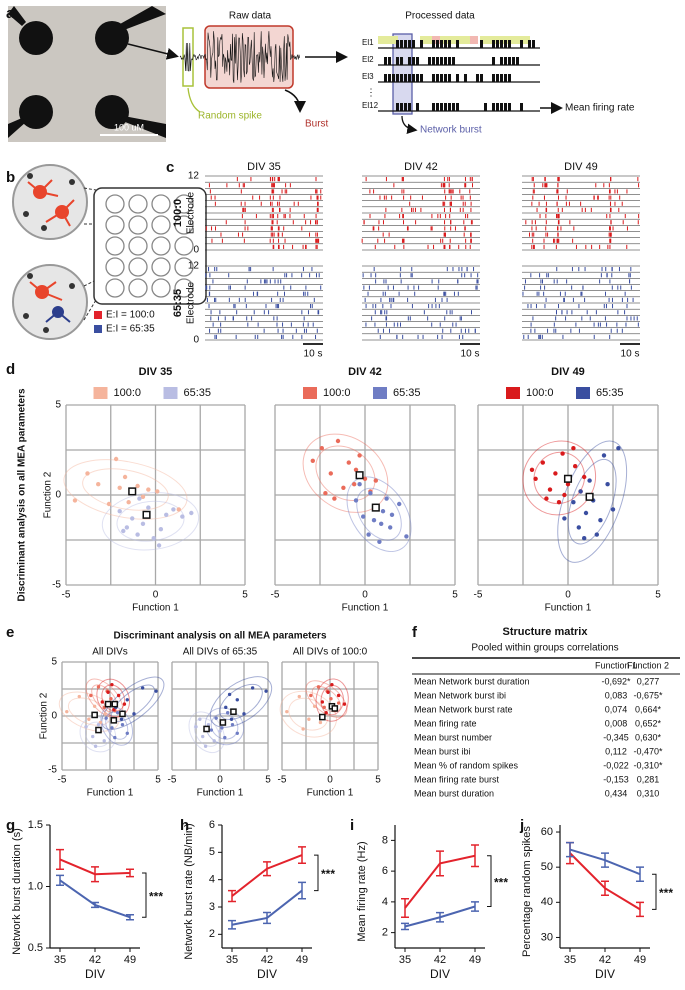  What do you see at coordinates (368, 76) in the screenshot?
I see `electrode-label: El3` at bounding box center [368, 76].